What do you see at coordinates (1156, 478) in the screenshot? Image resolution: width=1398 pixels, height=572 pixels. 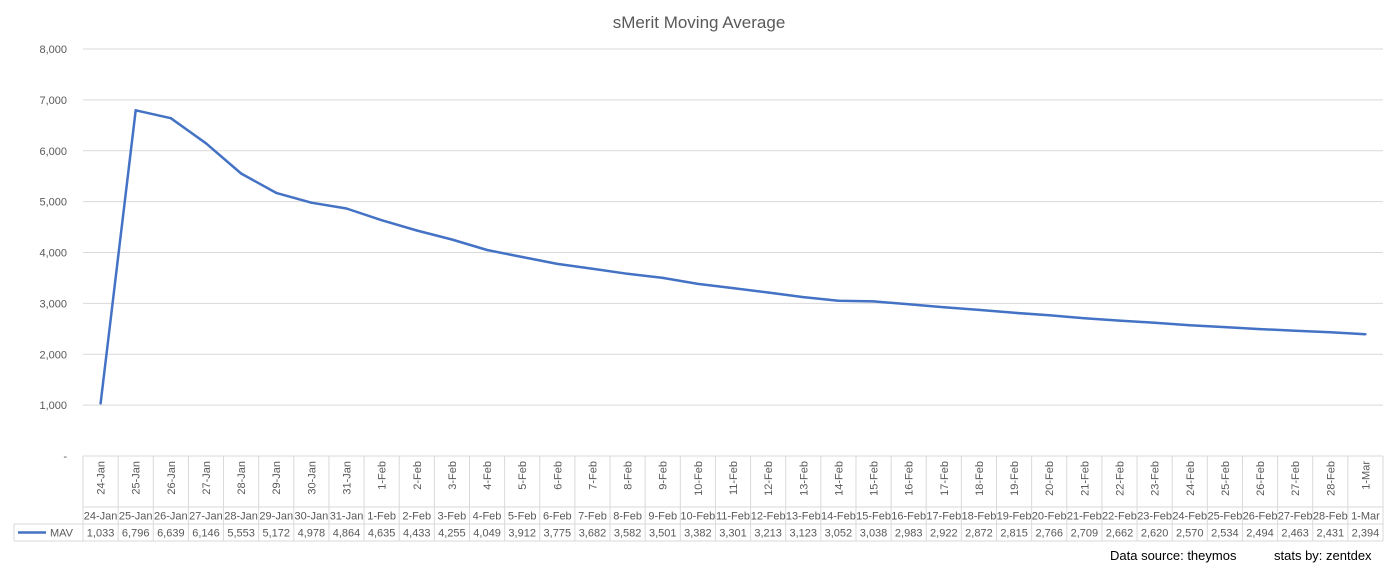 I see `x-tick-label: 23-Feb` at bounding box center [1156, 478].